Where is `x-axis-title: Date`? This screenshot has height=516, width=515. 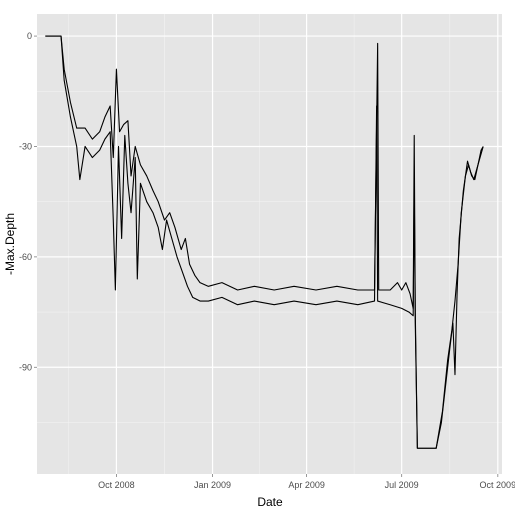 x-axis-title: Date is located at coordinates (270, 502).